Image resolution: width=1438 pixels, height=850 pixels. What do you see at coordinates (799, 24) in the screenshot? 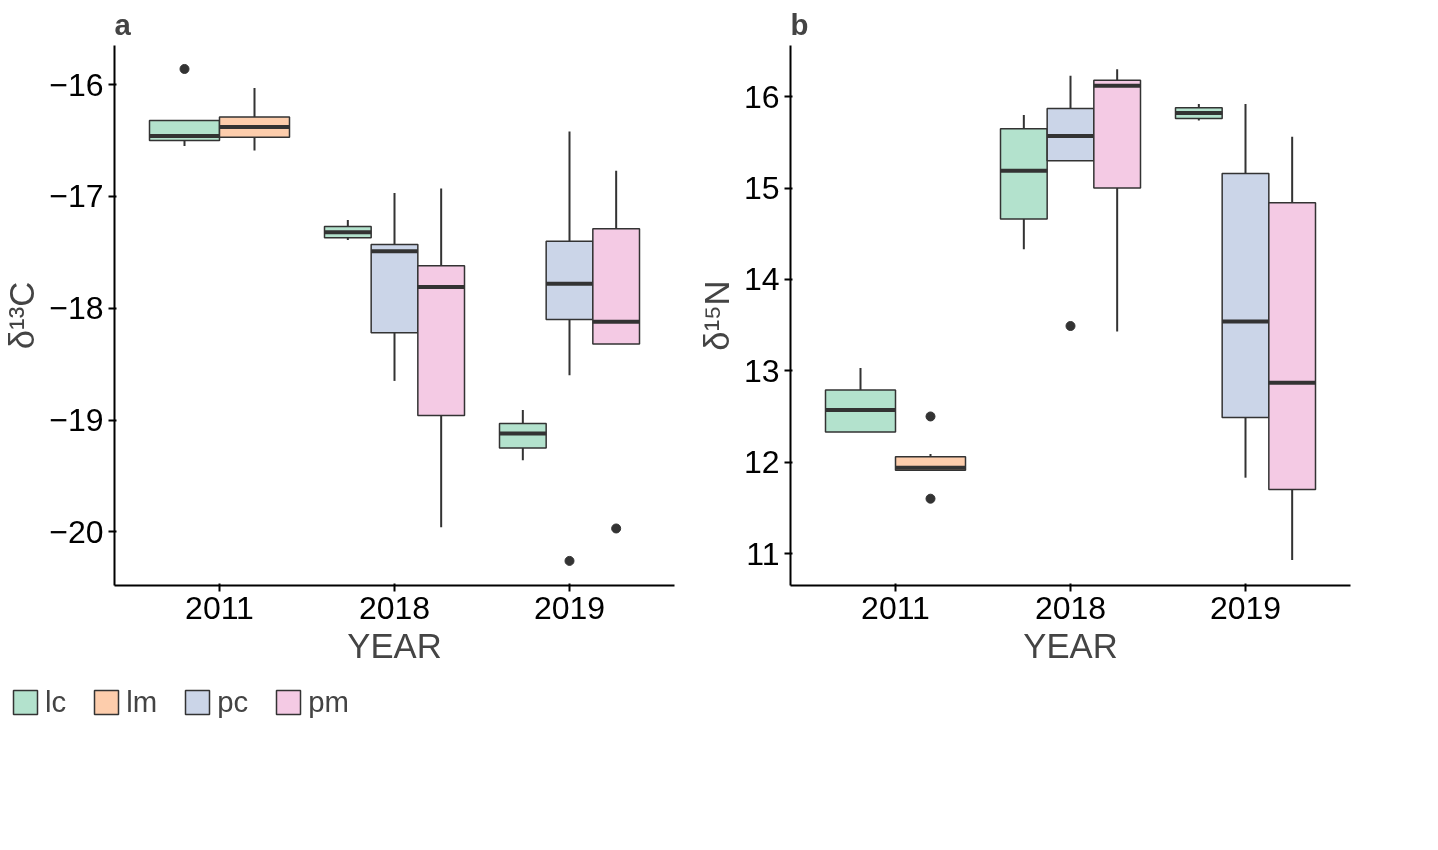
I see `chart-title: b` at bounding box center [799, 24].